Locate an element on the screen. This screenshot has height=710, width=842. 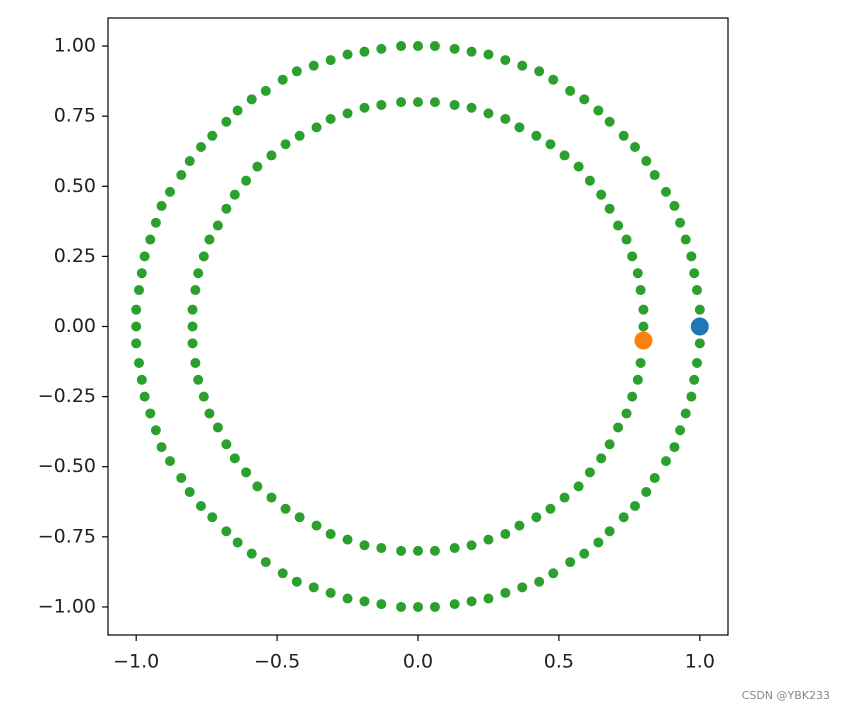
x-tick-label: 0.5 is located at coordinates (559, 662).